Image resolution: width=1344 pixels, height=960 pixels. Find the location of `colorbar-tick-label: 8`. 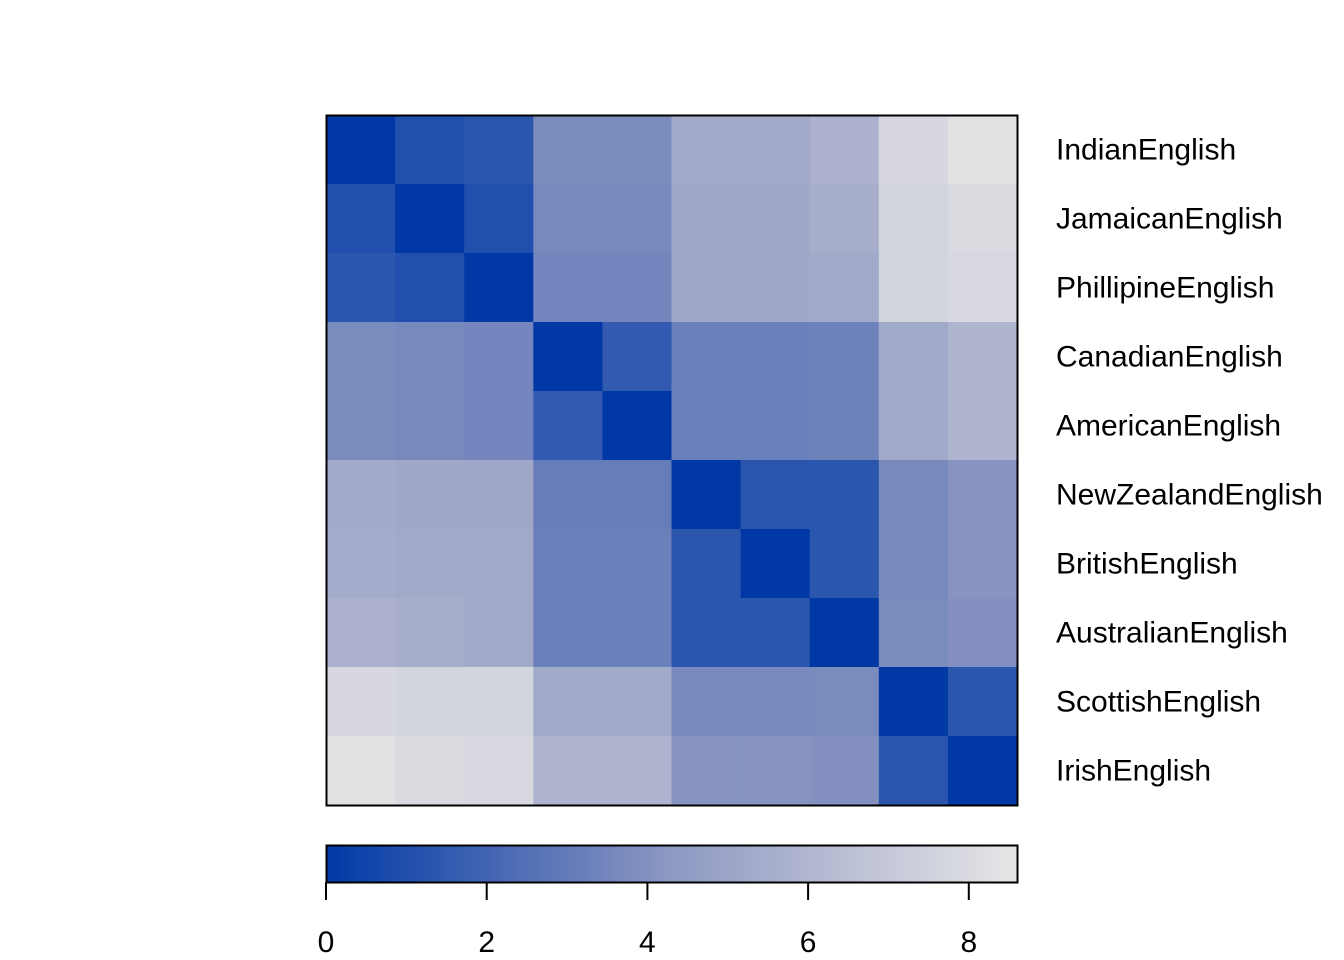

colorbar-tick-label: 8 is located at coordinates (968, 942).